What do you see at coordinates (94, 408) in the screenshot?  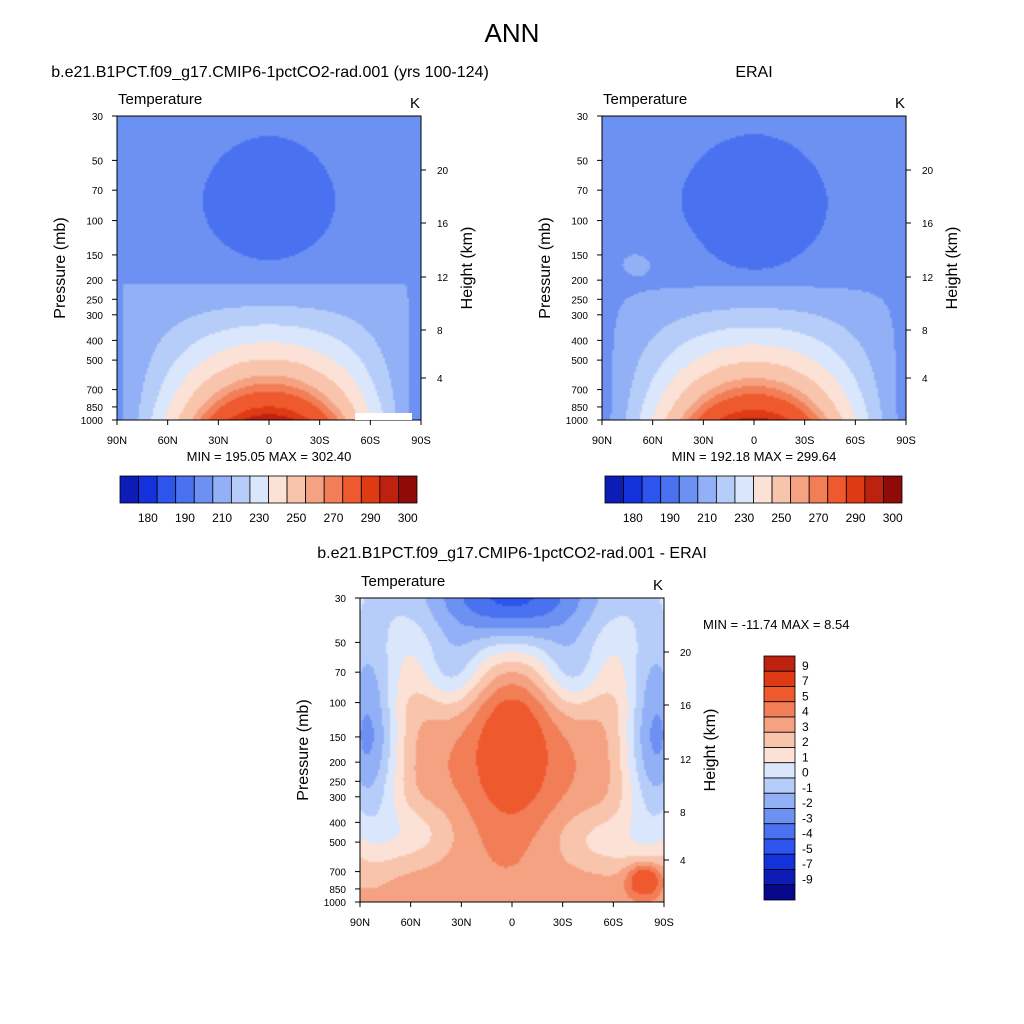 I see `model-y-tick-label: 850` at bounding box center [94, 408].